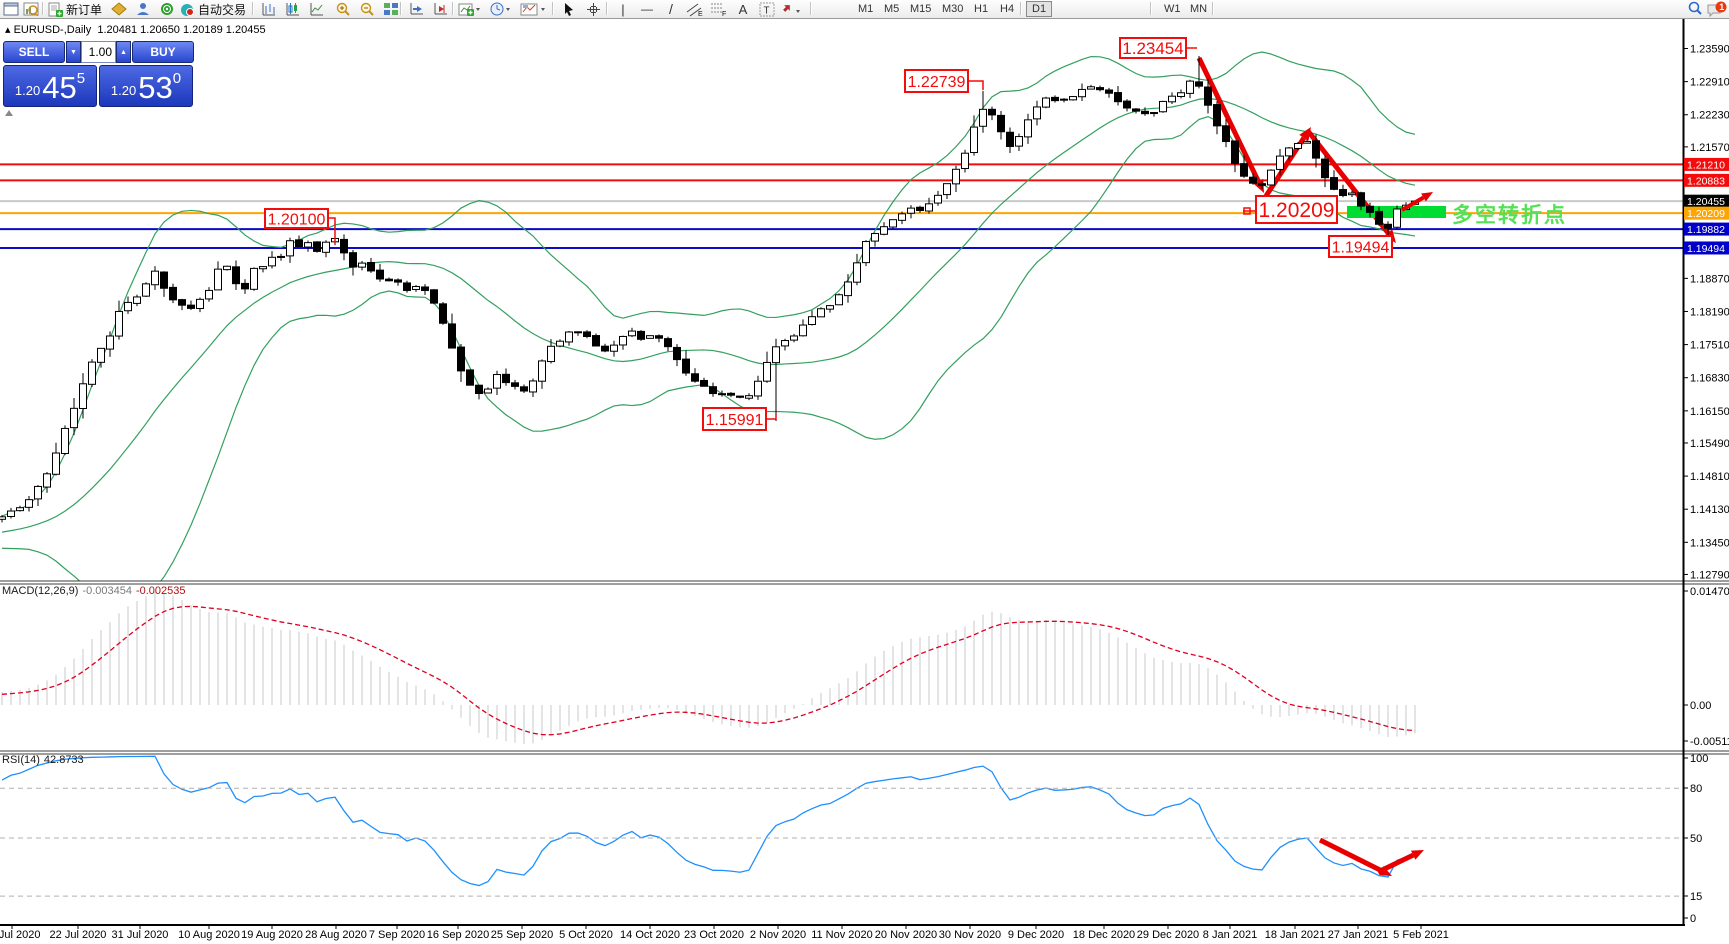 The width and height of the screenshot is (1729, 944). What do you see at coordinates (1699, 759) in the screenshot?
I see `svg-text: 100` at bounding box center [1699, 759].